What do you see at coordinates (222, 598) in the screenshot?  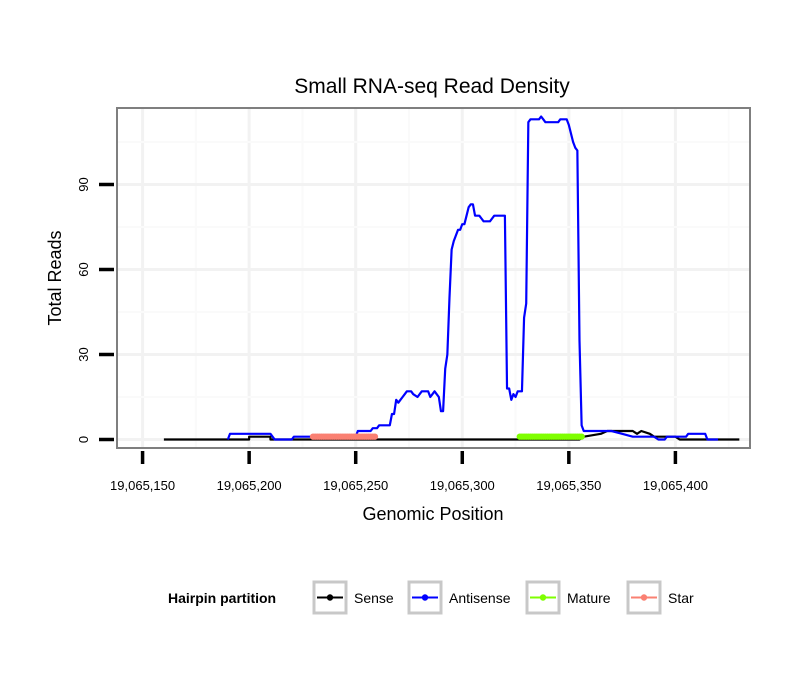 I see `legend-title: Hairpin partition` at bounding box center [222, 598].